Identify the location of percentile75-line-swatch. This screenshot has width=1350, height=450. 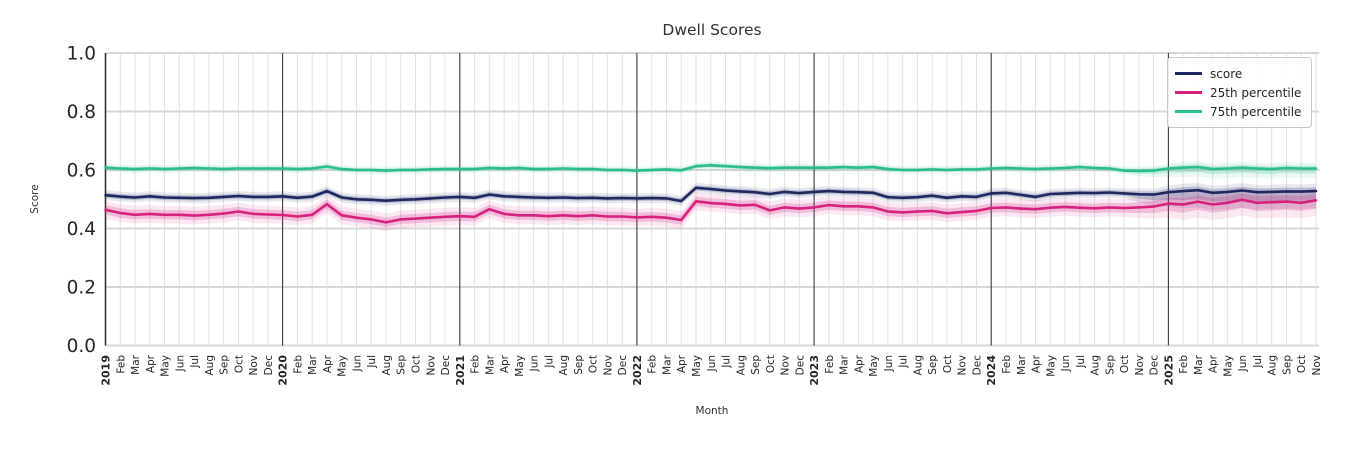
(1188, 111).